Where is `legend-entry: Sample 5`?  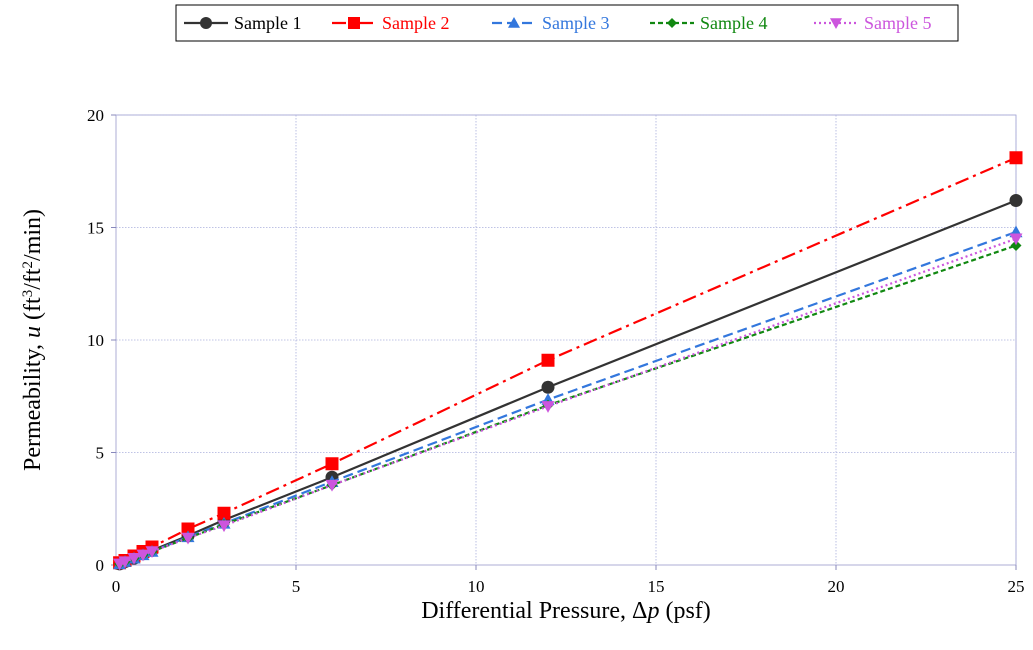 legend-entry: Sample 5 is located at coordinates (873, 23).